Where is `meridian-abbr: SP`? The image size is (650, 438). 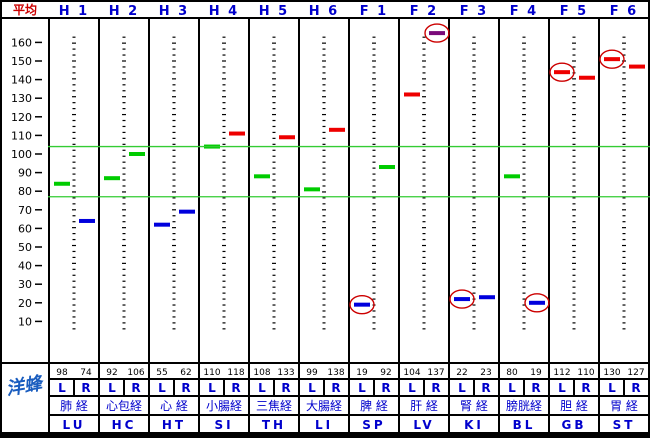 meridian-abbr: SP is located at coordinates (373, 425).